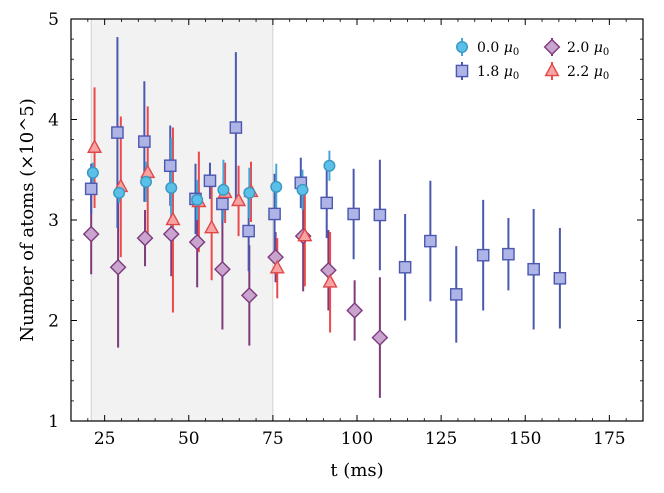 The image size is (664, 493). I want to click on legend-entry: 2.2 μ0, so click(576, 72).